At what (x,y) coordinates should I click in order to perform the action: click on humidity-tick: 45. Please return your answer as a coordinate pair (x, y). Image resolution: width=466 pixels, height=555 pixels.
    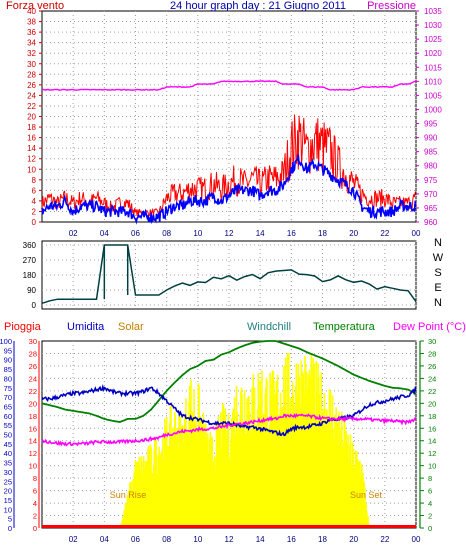
    Looking at the image, I should click on (8, 444).